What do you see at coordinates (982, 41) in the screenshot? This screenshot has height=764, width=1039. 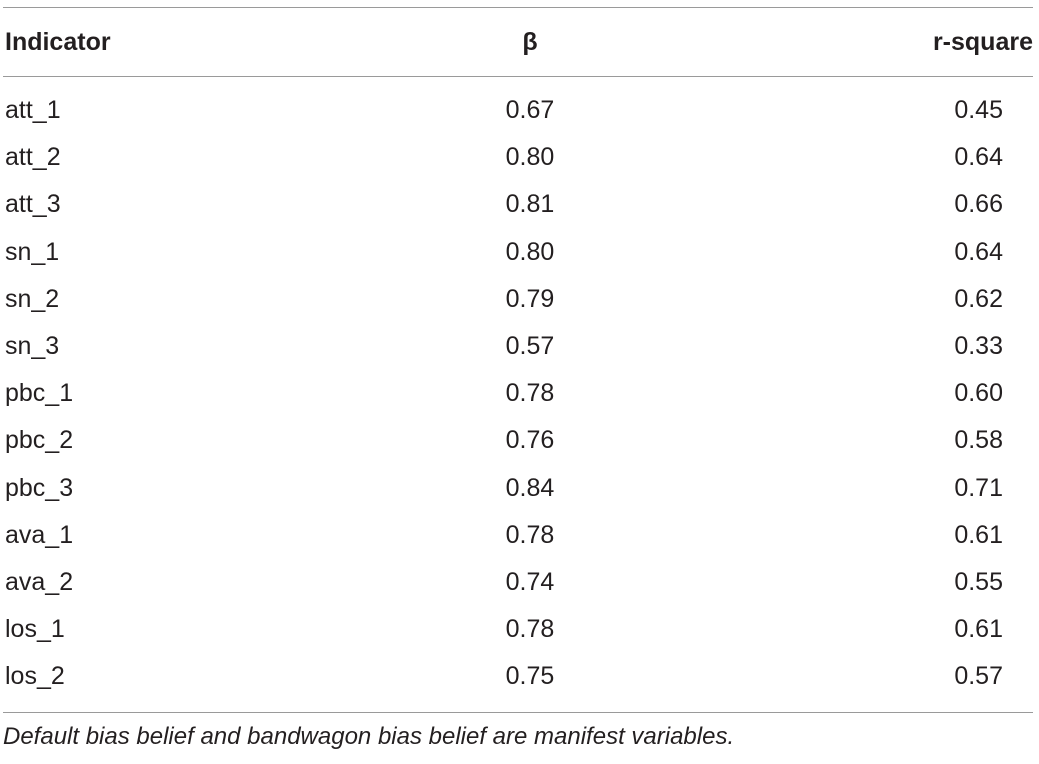 I see `header-r-square: r-square` at bounding box center [982, 41].